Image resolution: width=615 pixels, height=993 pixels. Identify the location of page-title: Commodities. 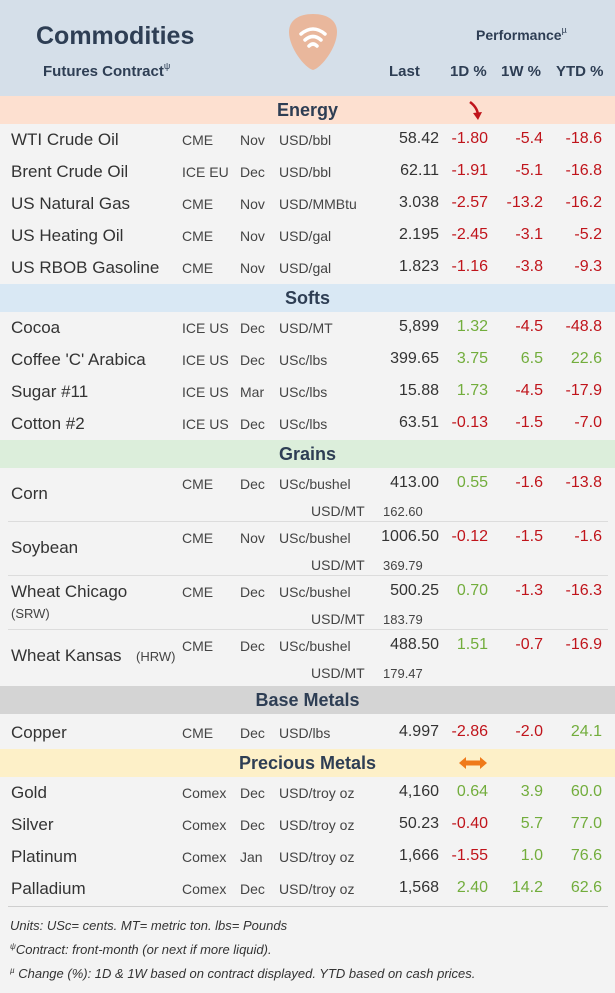
(115, 36).